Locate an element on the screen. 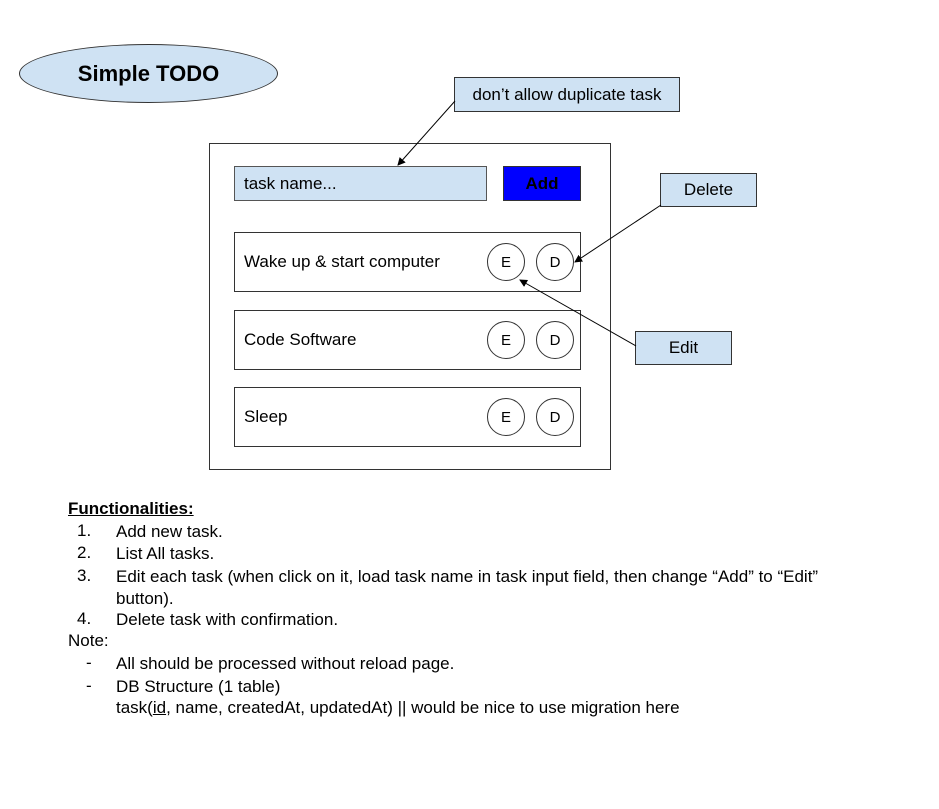  task-label: Sleep is located at coordinates (266, 416).